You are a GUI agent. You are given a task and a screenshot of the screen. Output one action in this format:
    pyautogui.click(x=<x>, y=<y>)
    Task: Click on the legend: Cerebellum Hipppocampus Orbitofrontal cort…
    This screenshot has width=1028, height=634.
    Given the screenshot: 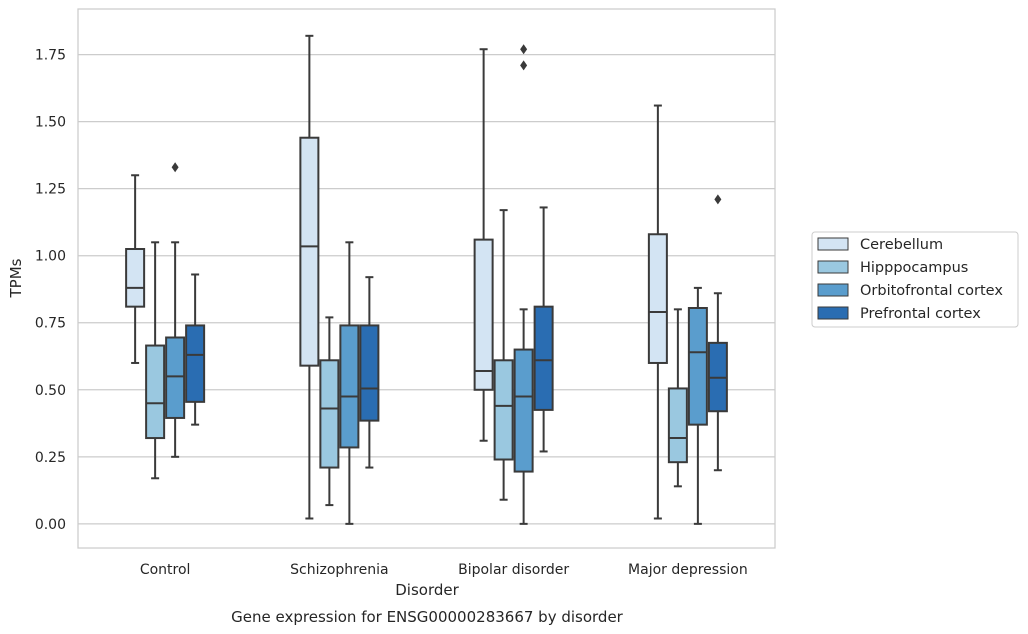 What is the action you would take?
    pyautogui.click(x=915, y=279)
    